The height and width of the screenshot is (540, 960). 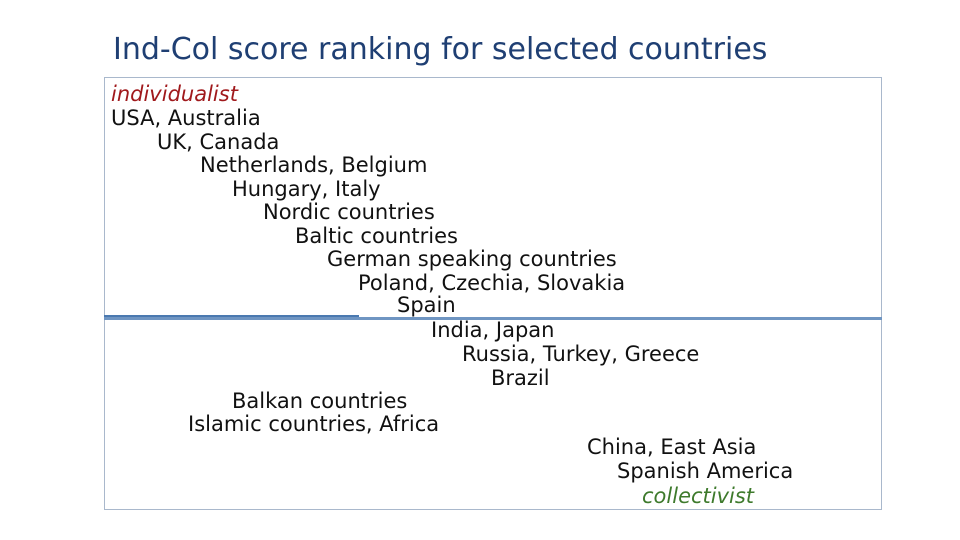 I want to click on divider-accent, so click(x=231, y=316).